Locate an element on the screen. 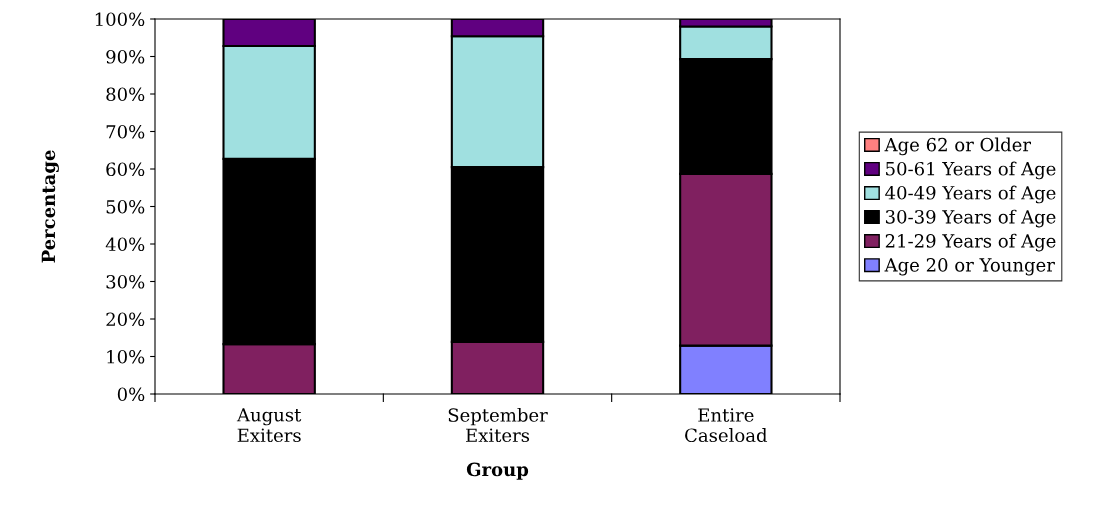 This screenshot has width=1102, height=519. y-tick-label: 80% is located at coordinates (125, 94).